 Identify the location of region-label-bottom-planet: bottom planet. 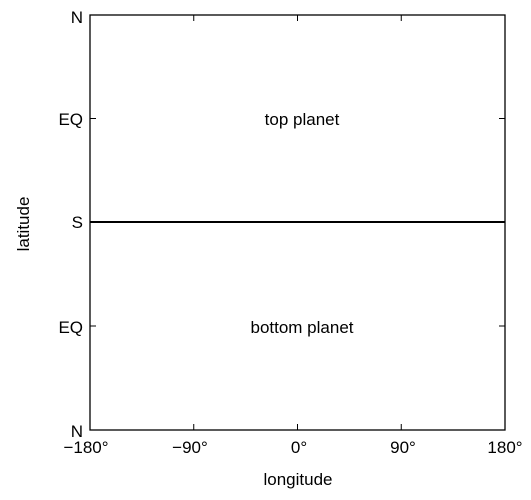
(301, 327).